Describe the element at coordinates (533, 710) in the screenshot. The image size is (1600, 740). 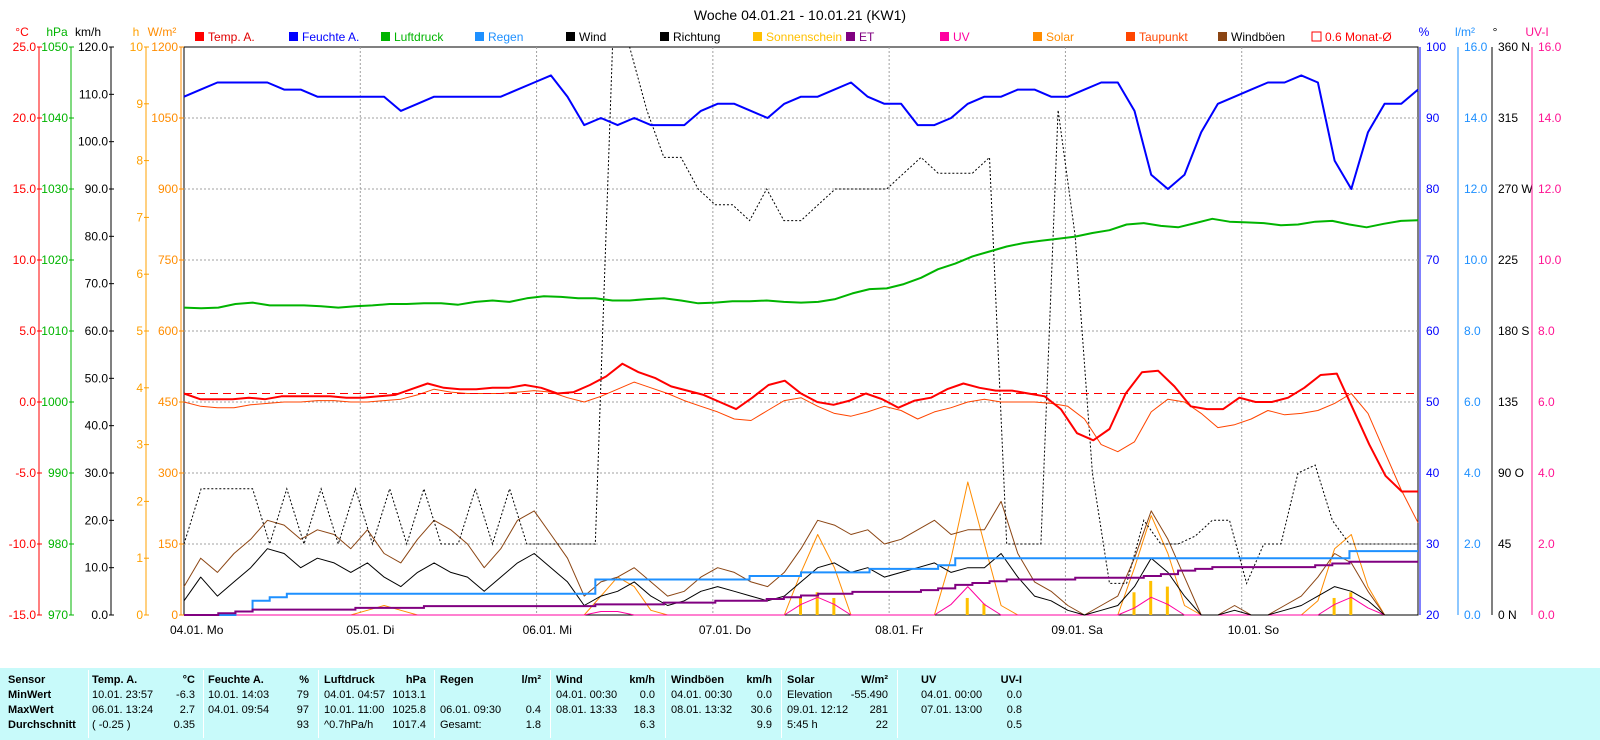
I see `stats-rain-value: 0.4` at that location.